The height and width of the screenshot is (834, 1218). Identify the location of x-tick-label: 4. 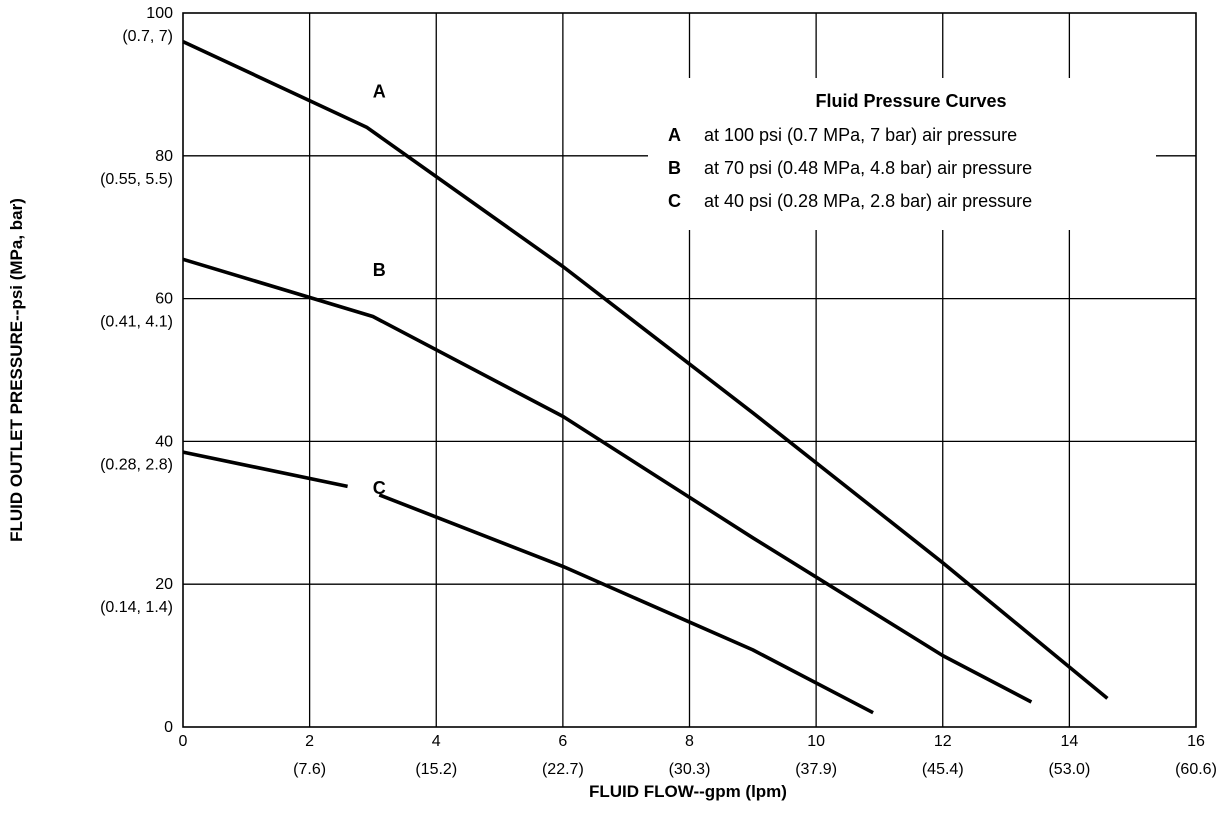
(436, 741).